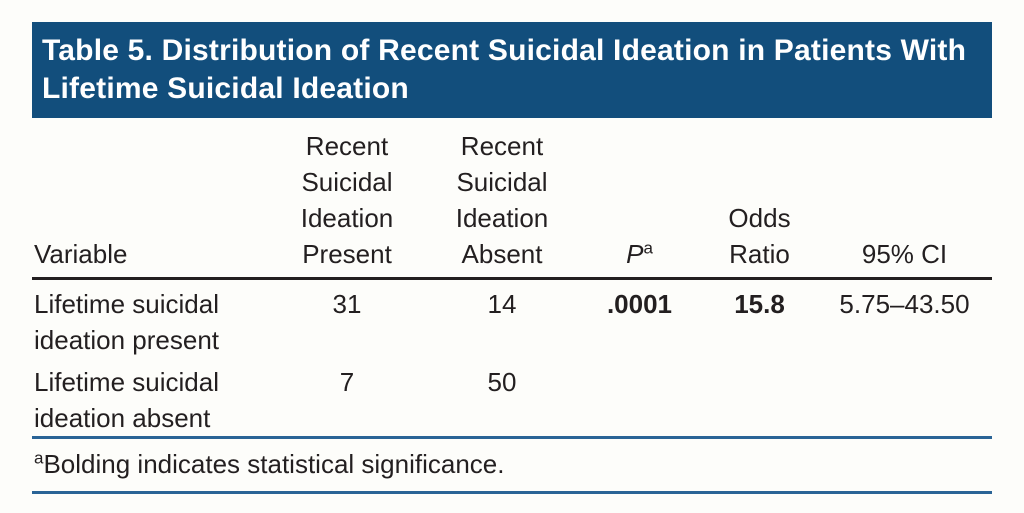 Image resolution: width=1024 pixels, height=513 pixels. I want to click on column-header-recent-si-absent-label: Recent Suicidal Ideation Absent, so click(502, 200).